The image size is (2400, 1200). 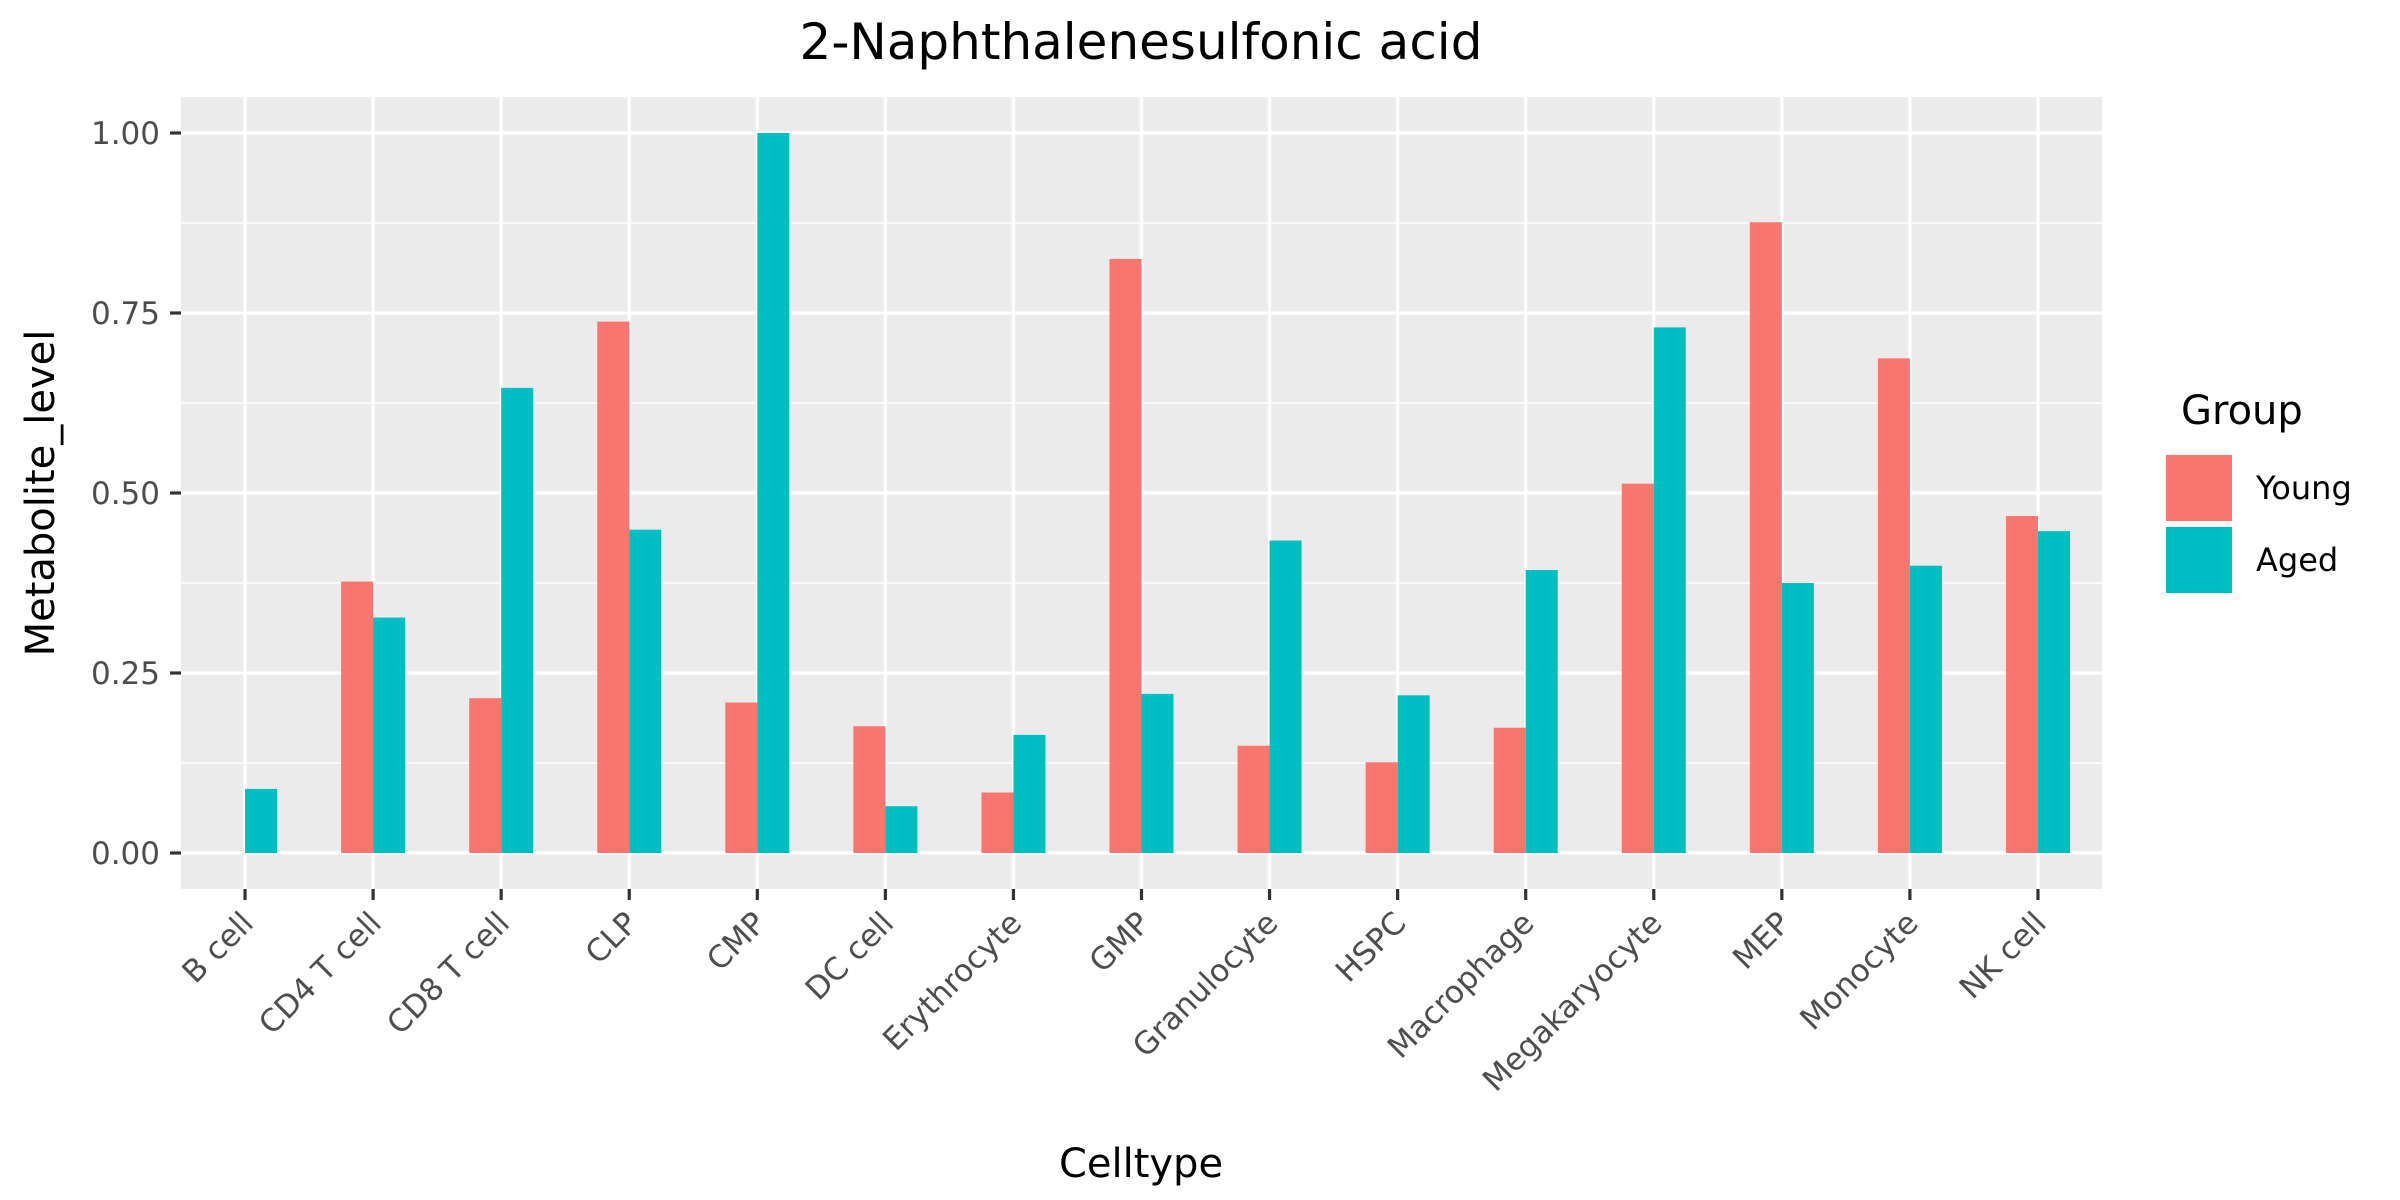 What do you see at coordinates (125, 314) in the screenshot?
I see `y-tick-label: 0.75` at bounding box center [125, 314].